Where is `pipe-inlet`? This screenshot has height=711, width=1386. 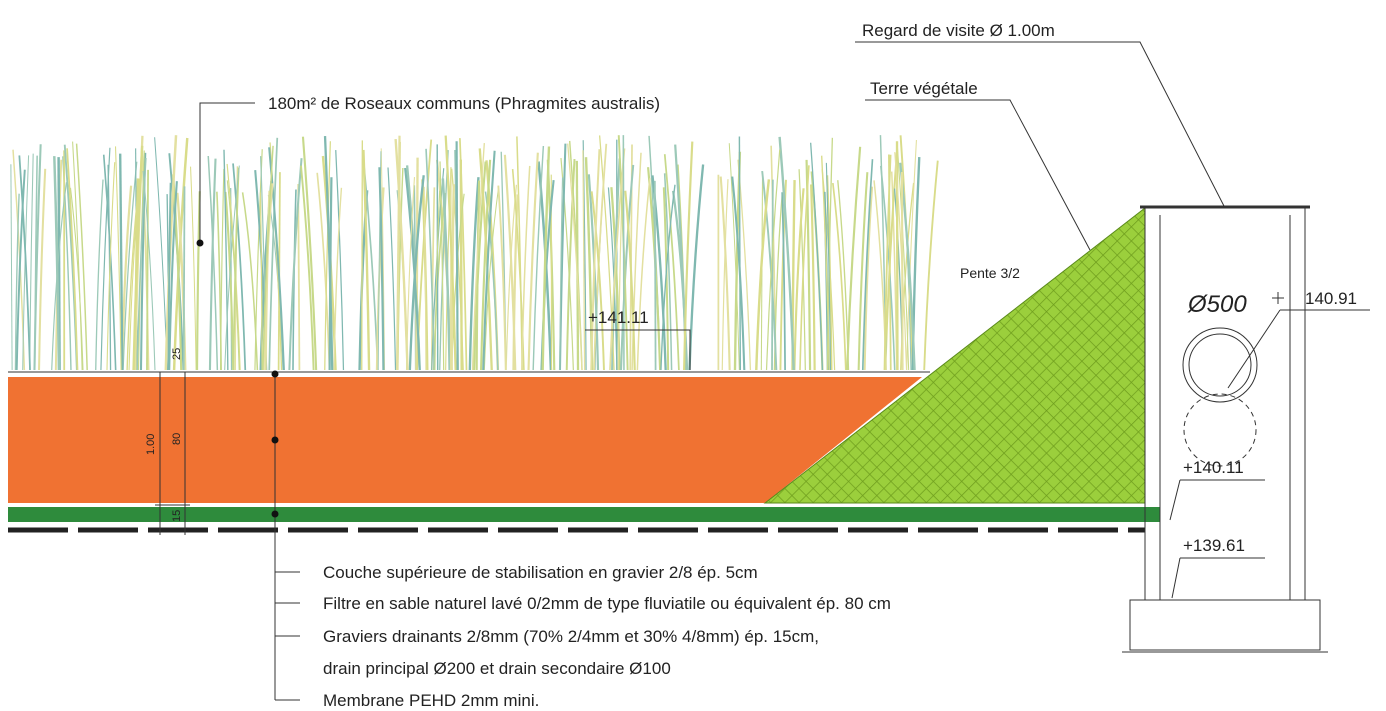
pipe-inlet is located at coordinates (1220, 430).